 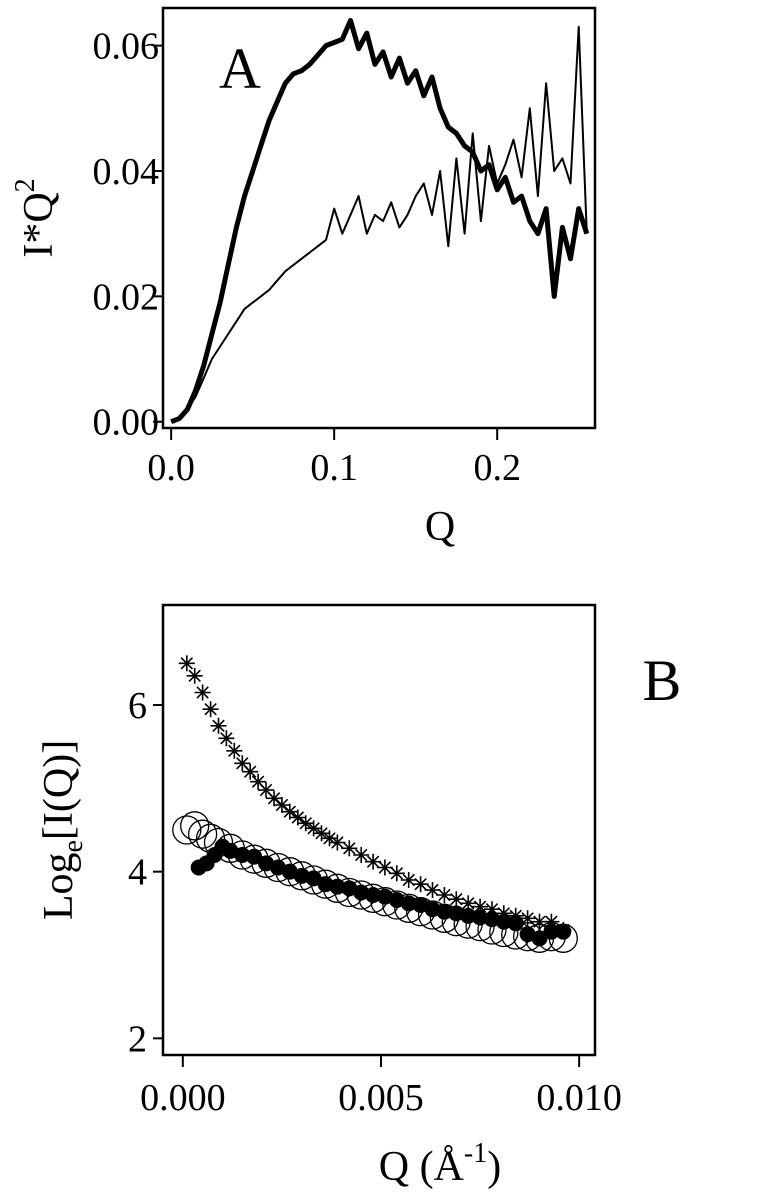 What do you see at coordinates (59, 887) in the screenshot?
I see `panel-b-y-label-main: Log` at bounding box center [59, 887].